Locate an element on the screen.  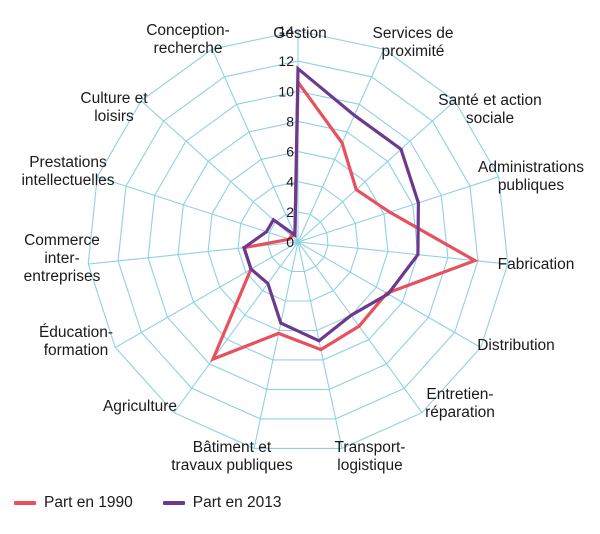
tick-label-6: 6 is located at coordinates (290, 152).